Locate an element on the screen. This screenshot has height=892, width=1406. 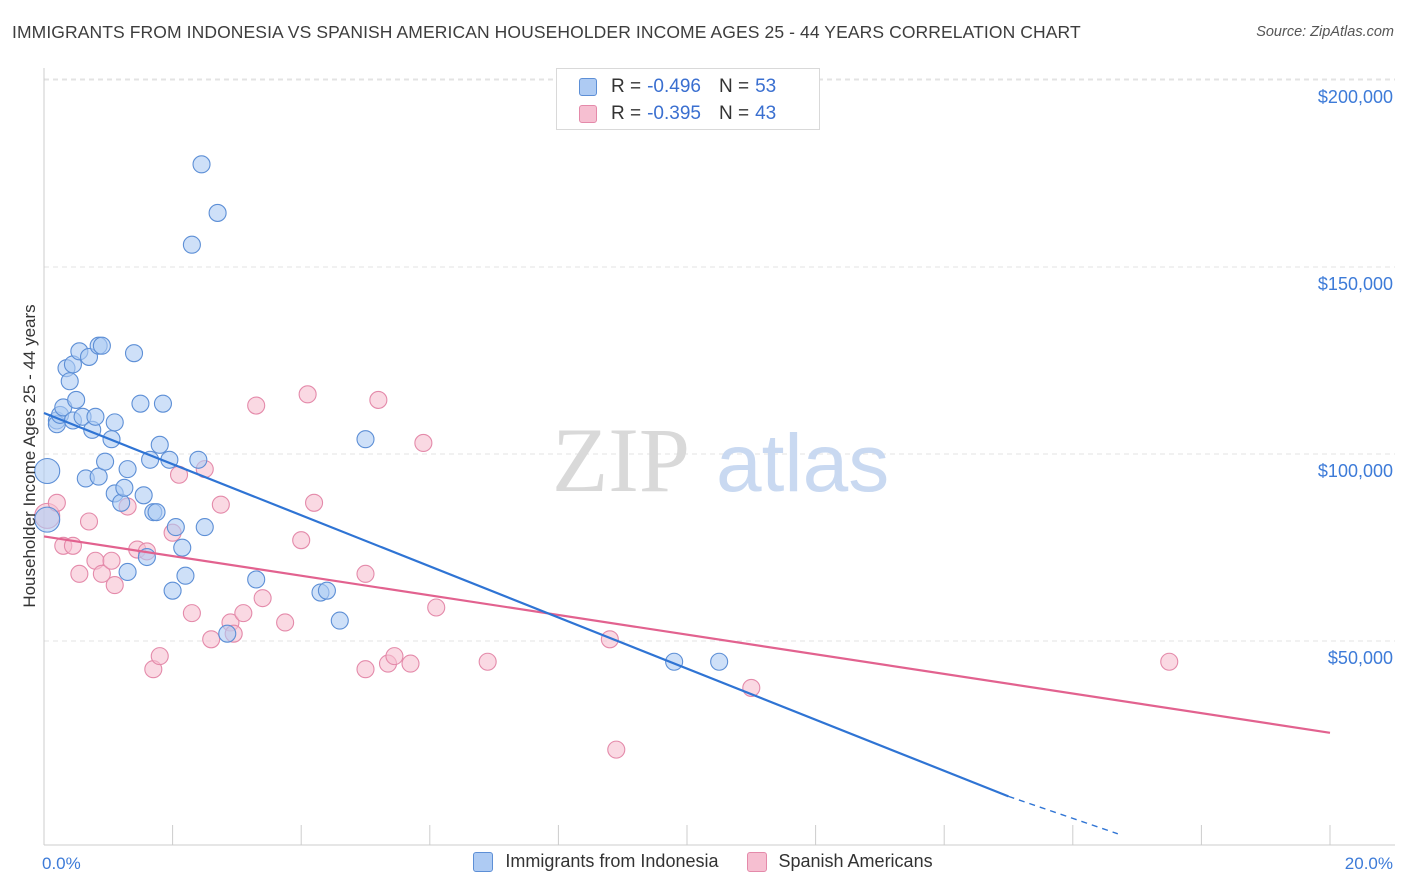
legend-label: Spanish Americans is located at coordinates (855, 861).